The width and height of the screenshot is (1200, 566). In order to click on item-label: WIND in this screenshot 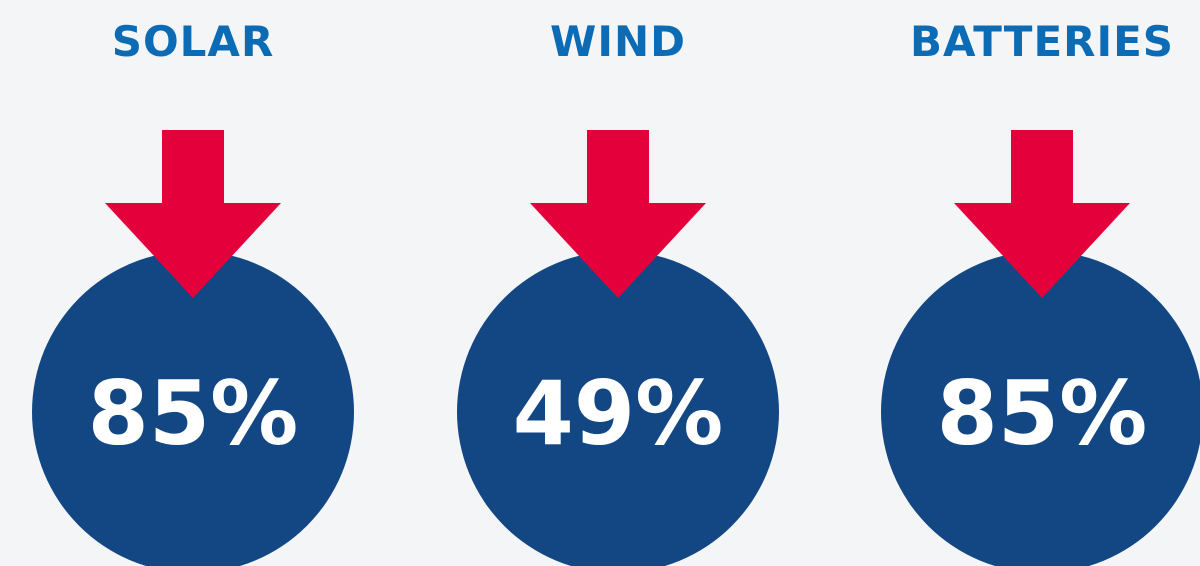, I will do `click(618, 41)`.